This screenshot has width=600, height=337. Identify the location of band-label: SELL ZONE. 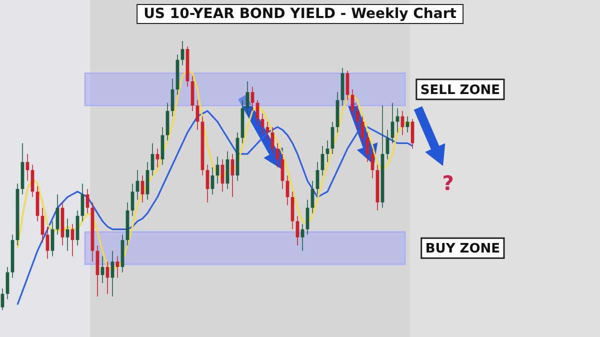
(460, 90).